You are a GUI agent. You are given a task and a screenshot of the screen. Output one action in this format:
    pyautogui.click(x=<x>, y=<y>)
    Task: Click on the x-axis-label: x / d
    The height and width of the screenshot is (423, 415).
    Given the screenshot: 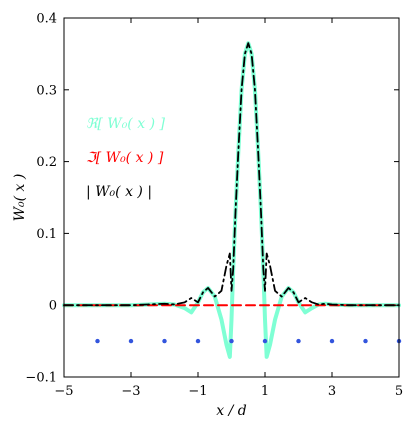 What is the action you would take?
    pyautogui.click(x=231, y=411)
    